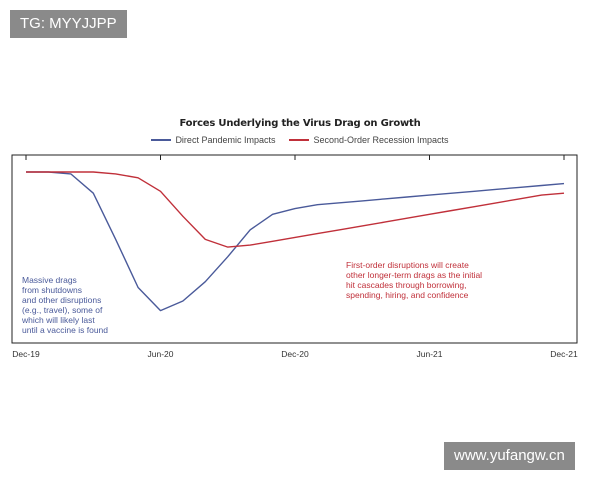 The height and width of the screenshot is (480, 600). What do you see at coordinates (414, 275) in the screenshot?
I see `annotation-second-line-1: other longer-term drags as the initial` at bounding box center [414, 275].